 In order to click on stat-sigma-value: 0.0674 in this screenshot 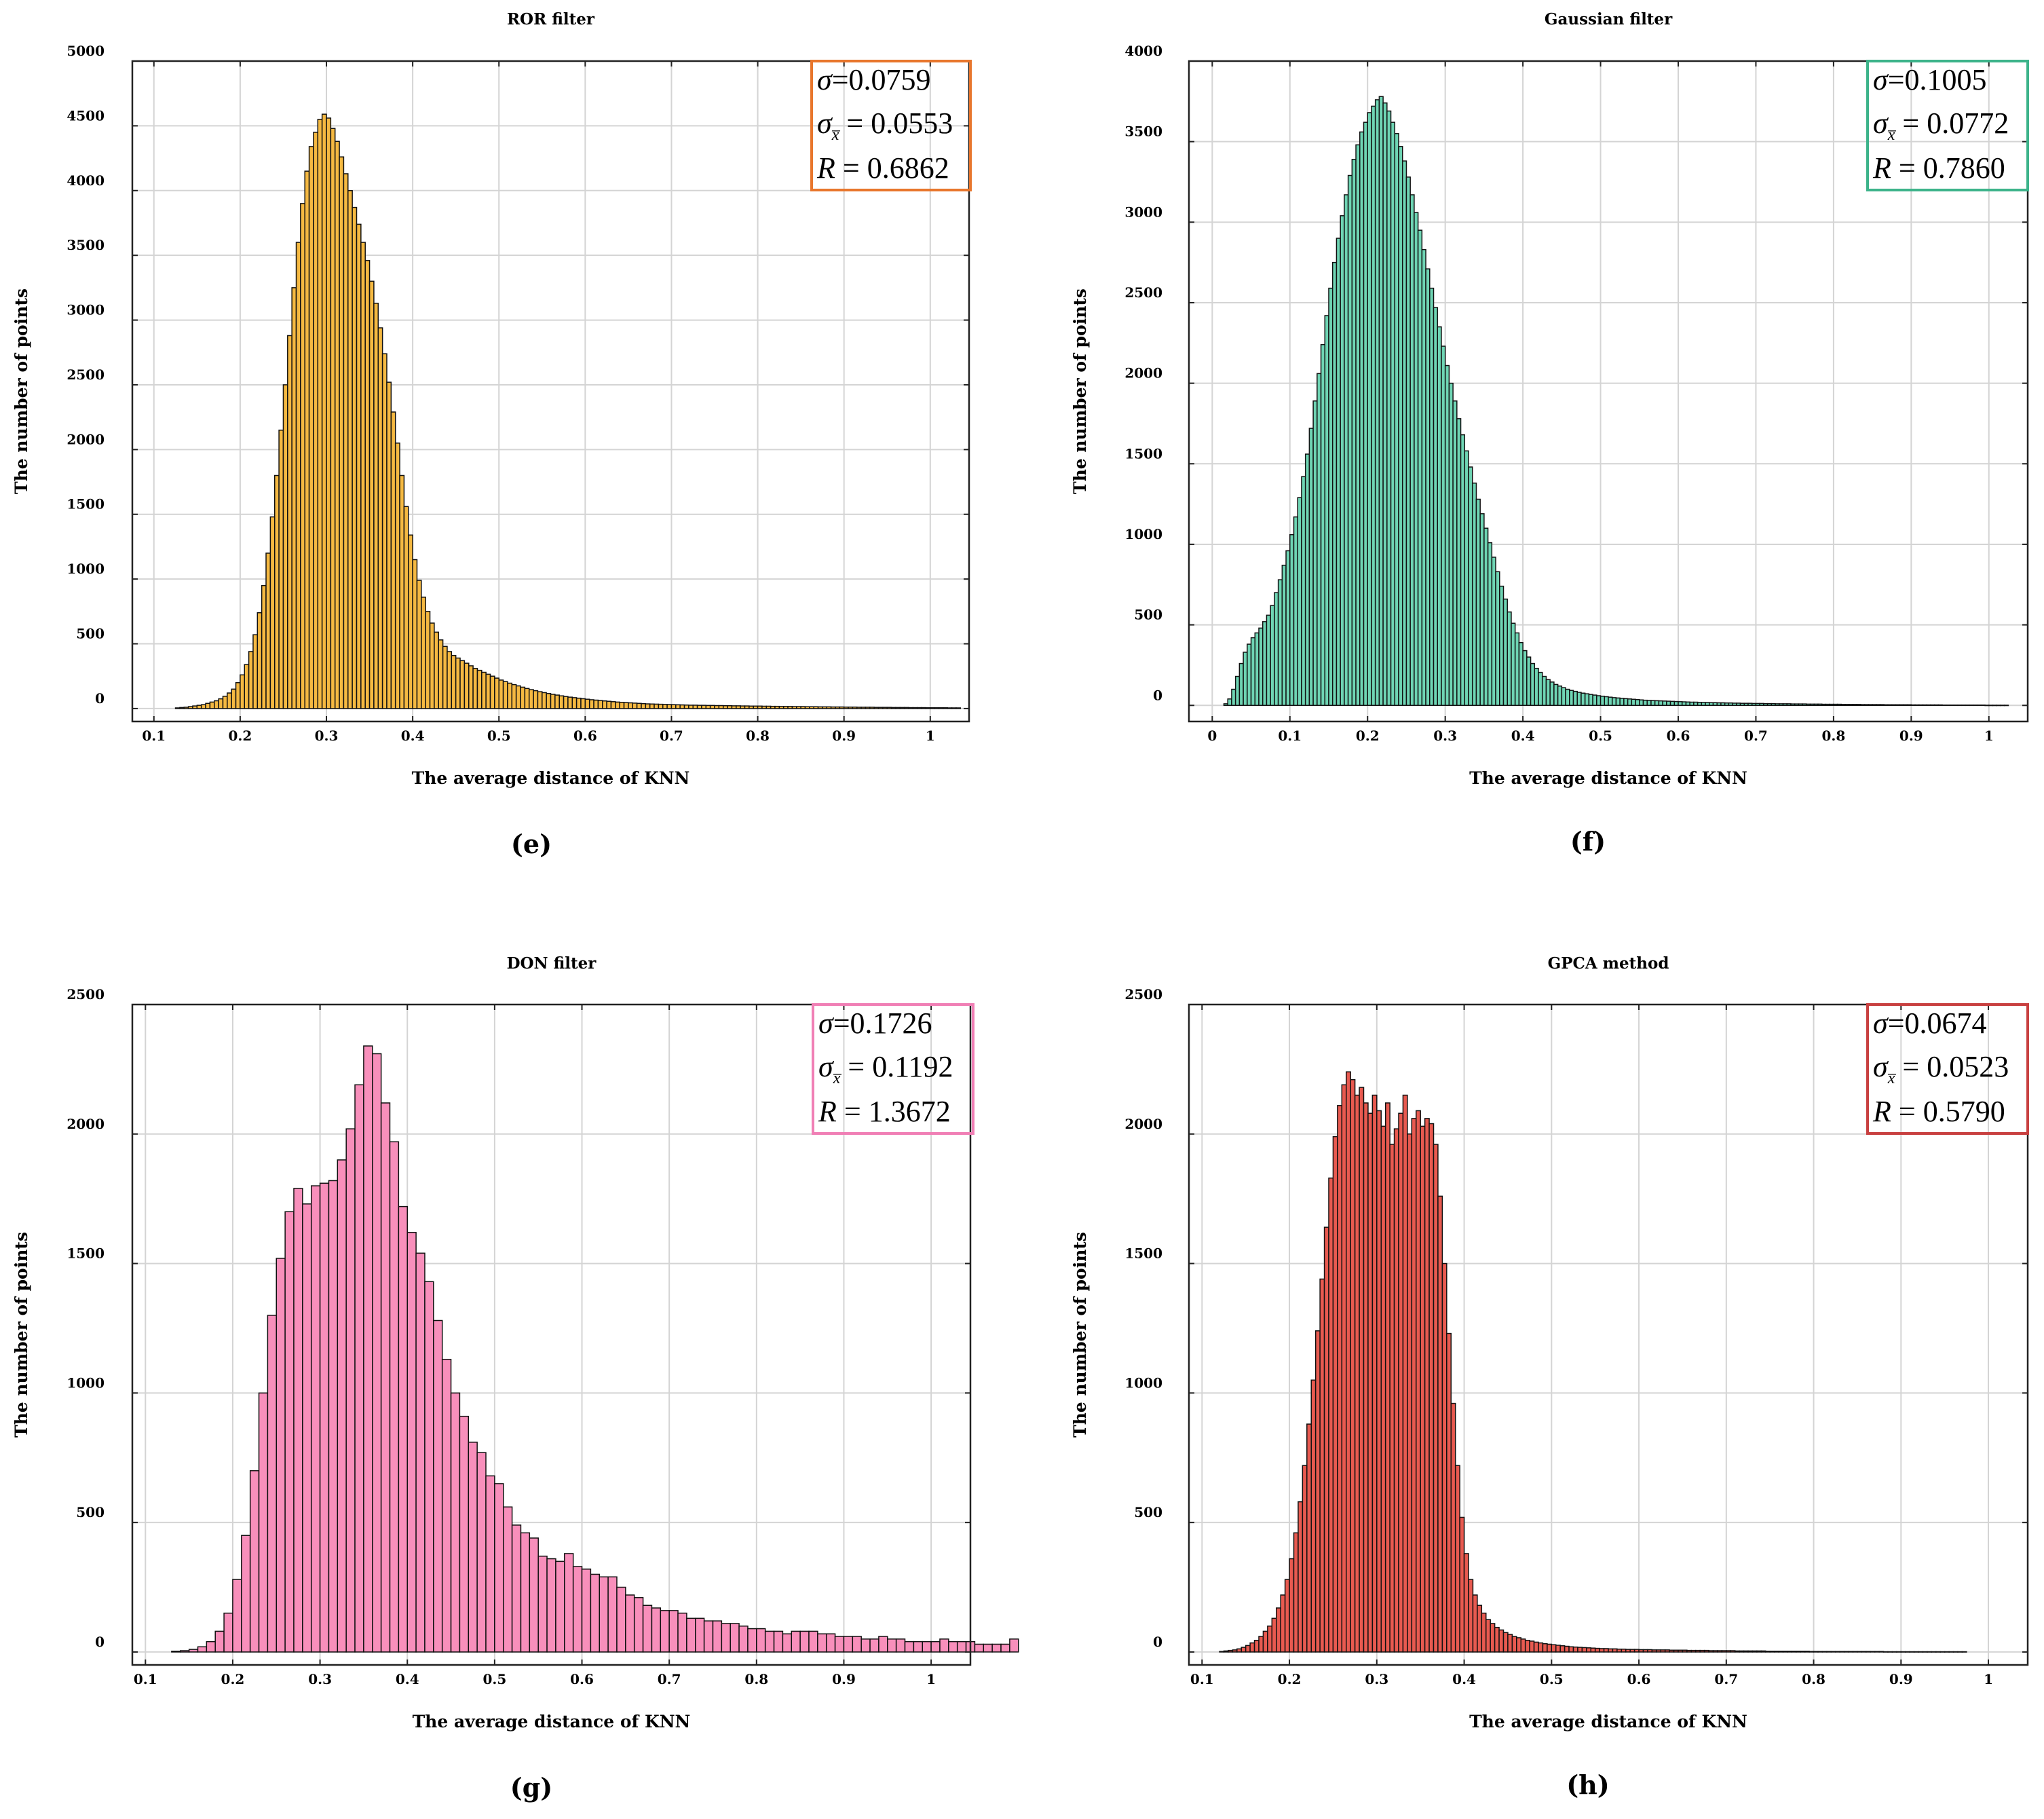, I will do `click(1946, 1023)`.